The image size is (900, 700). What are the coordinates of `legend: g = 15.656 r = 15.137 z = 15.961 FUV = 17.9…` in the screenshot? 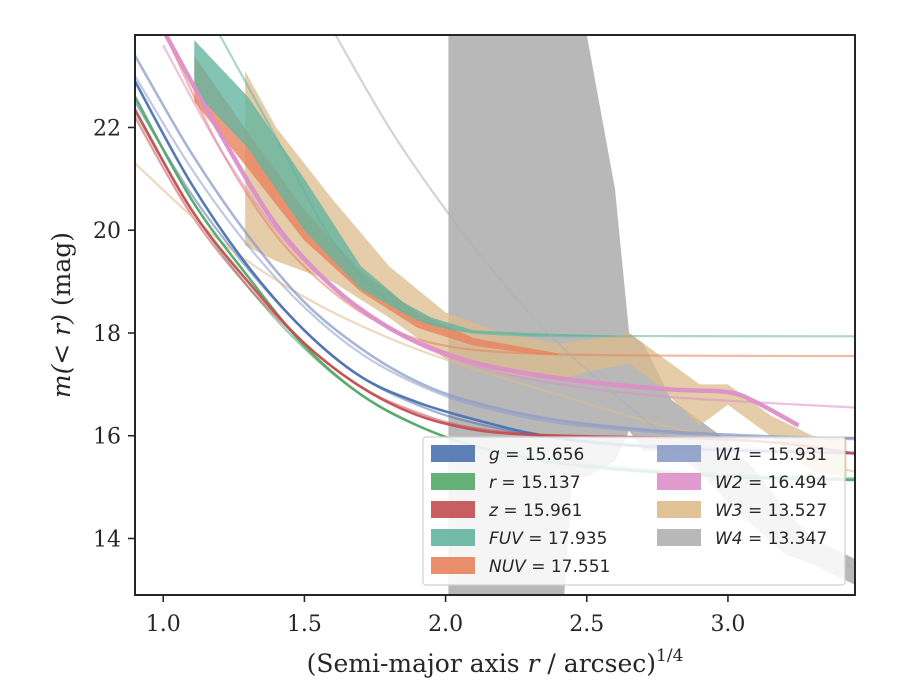 It's located at (634, 511).